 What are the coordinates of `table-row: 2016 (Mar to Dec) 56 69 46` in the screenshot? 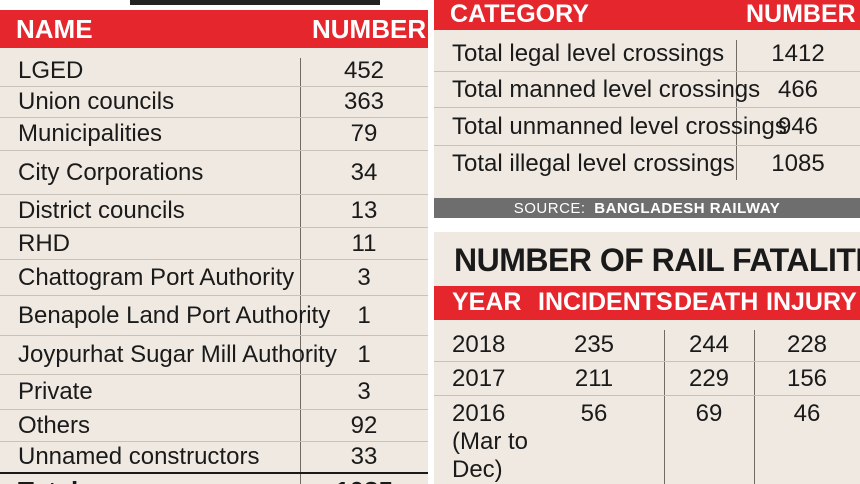 It's located at (647, 440).